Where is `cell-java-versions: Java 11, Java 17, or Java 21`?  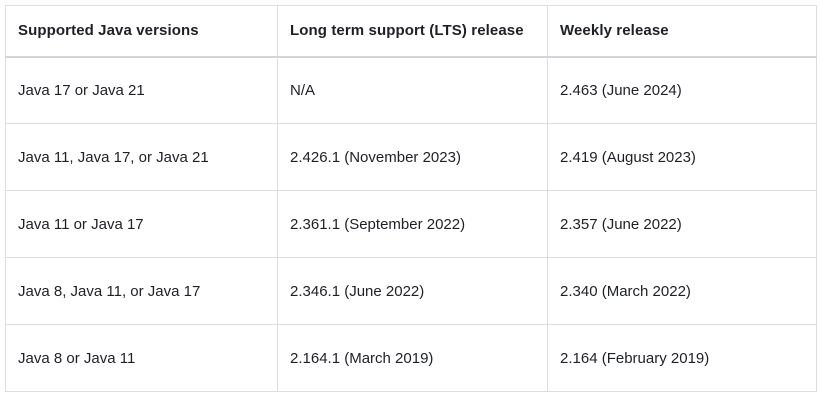 cell-java-versions: Java 11, Java 17, or Java 21 is located at coordinates (141, 157).